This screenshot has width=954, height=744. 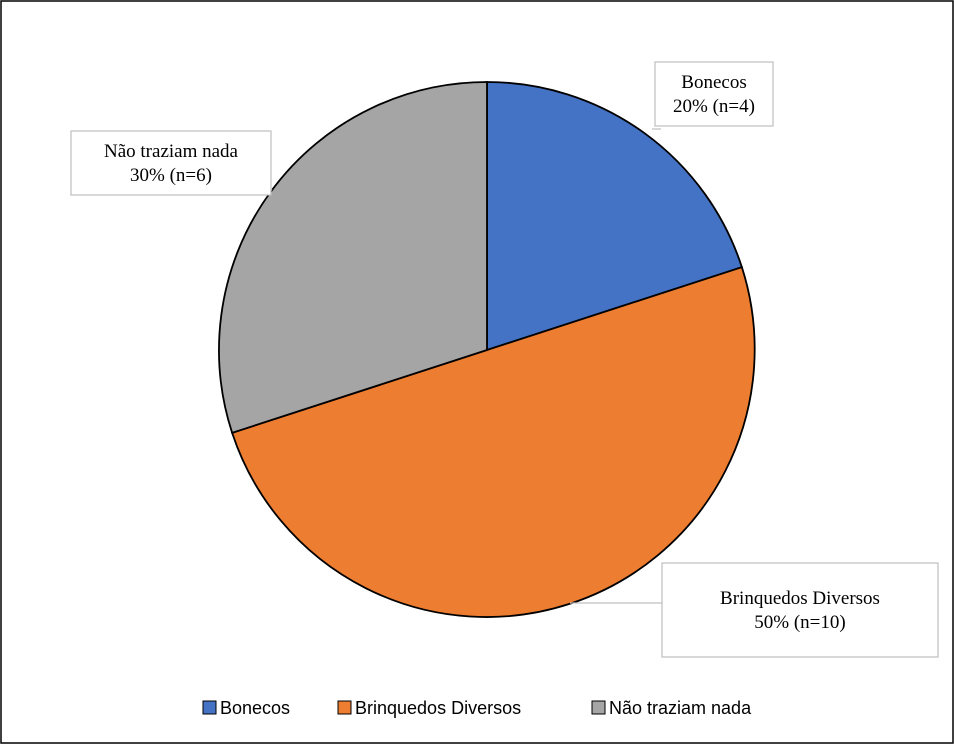 I want to click on data-label-nao-traziam-nada: Não traziam nada 30% (n=6), so click(x=171, y=163).